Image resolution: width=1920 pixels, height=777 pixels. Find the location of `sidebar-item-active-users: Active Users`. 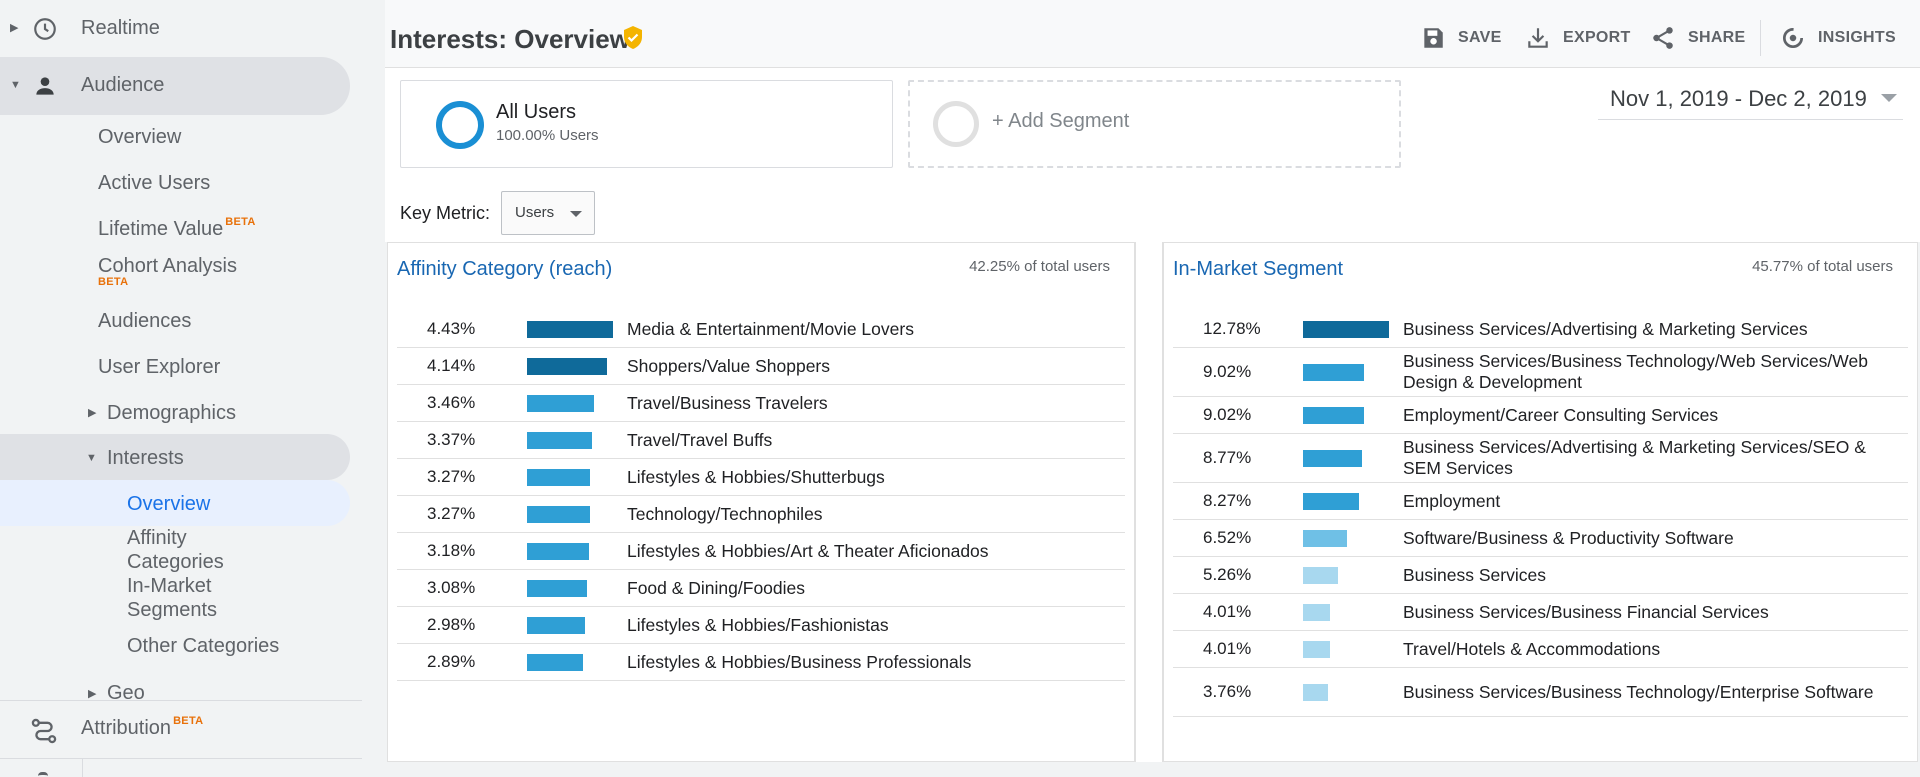

sidebar-item-active-users: Active Users is located at coordinates (154, 183).